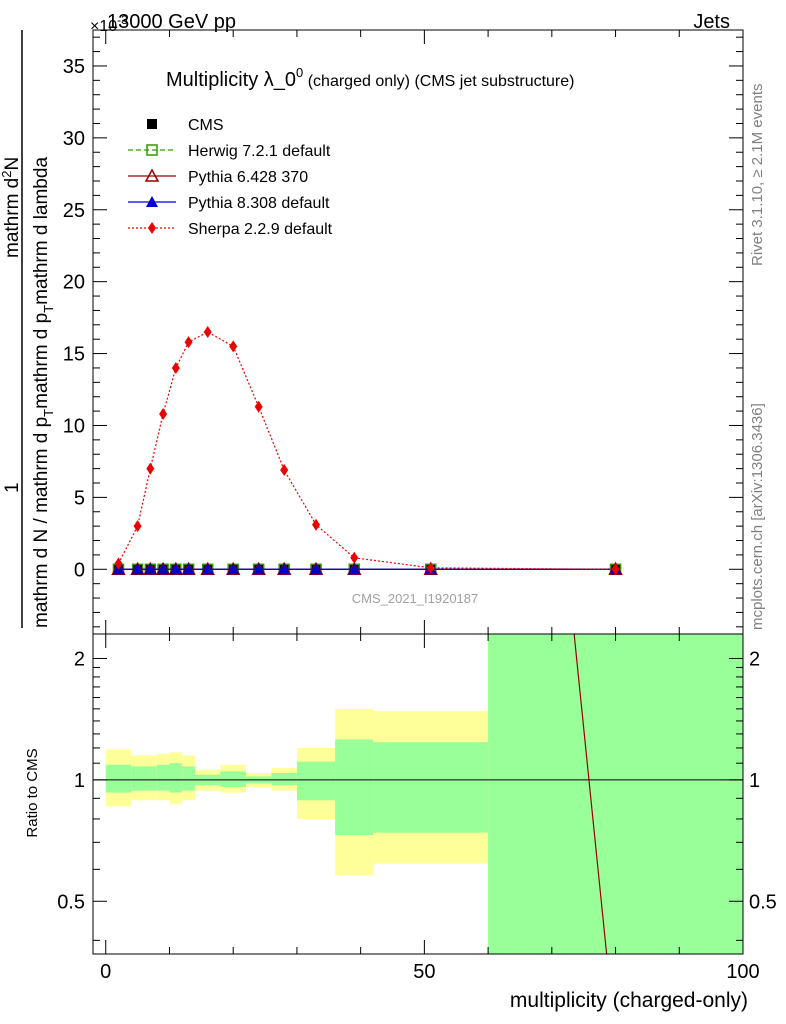  What do you see at coordinates (74, 67) in the screenshot?
I see `y-tick-label: 35` at bounding box center [74, 67].